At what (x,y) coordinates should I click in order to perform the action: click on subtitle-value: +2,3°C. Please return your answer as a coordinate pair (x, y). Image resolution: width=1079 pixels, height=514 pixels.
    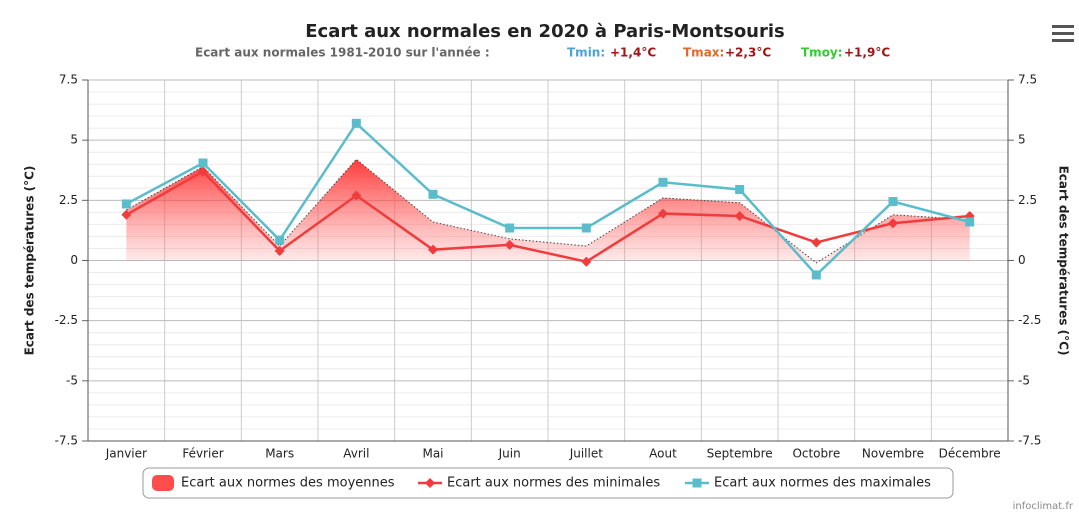
    Looking at the image, I should click on (748, 53).